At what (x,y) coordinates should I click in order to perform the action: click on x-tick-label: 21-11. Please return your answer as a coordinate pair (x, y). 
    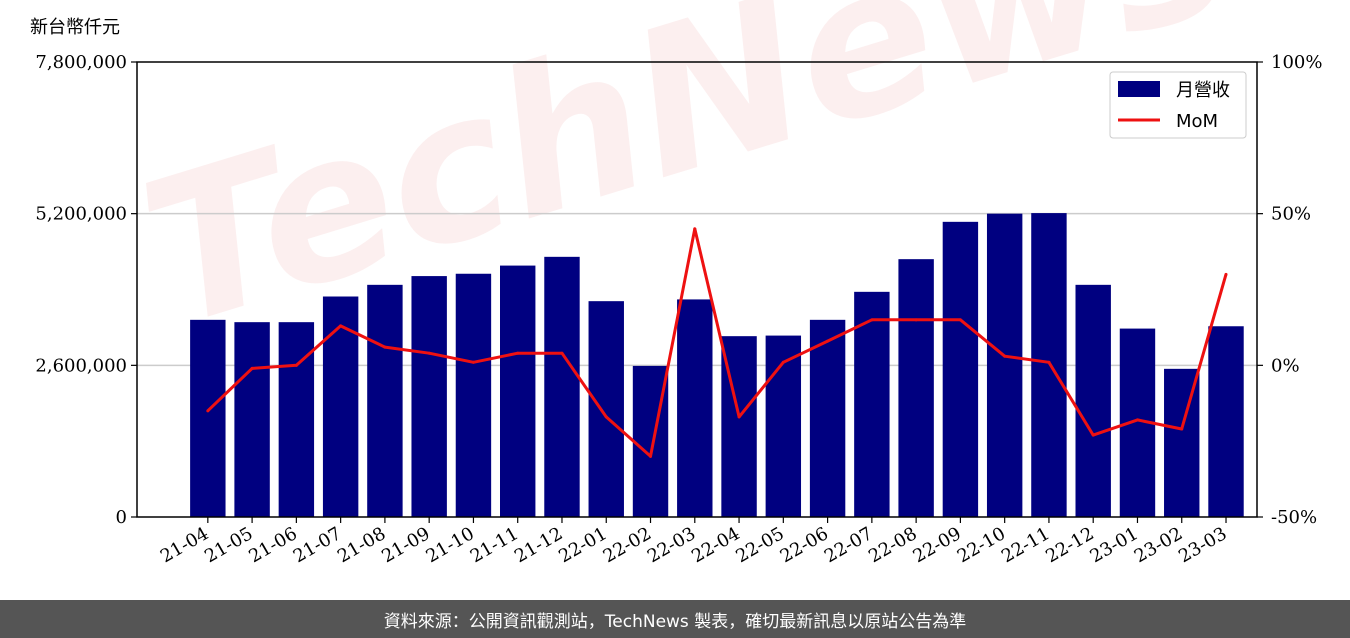
    Looking at the image, I should click on (494, 545).